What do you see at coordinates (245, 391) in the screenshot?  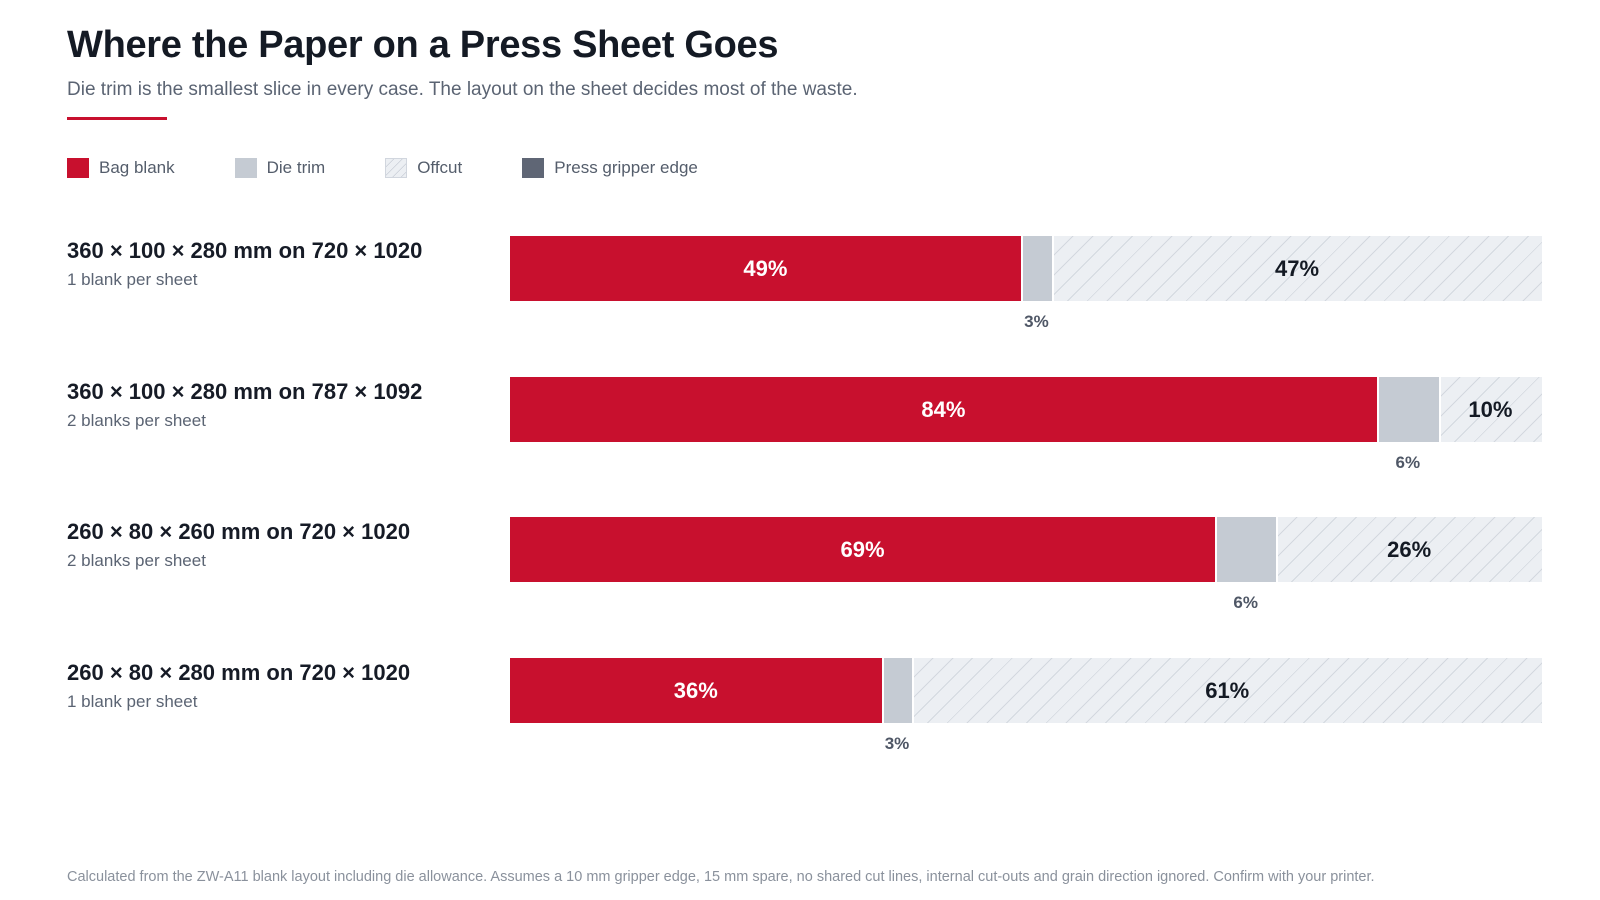 I see `category-label: 360 × 100 × 280 mm on 787 × 1092` at bounding box center [245, 391].